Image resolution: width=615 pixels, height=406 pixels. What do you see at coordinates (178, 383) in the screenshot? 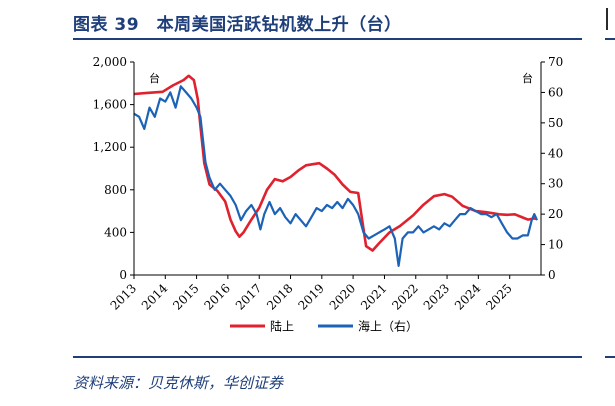
I see `source-note: 资料来源：贝克休斯，华创证券` at bounding box center [178, 383].